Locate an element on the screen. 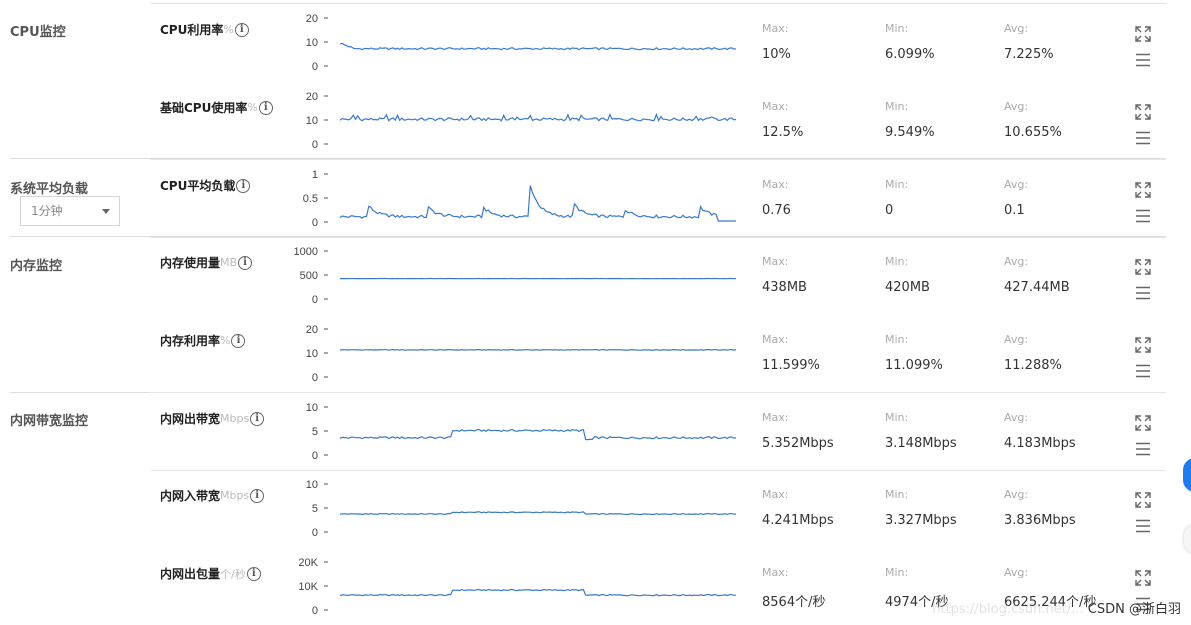 The height and width of the screenshot is (625, 1191). stat-min: Min: 4974个/秒 is located at coordinates (916, 588).